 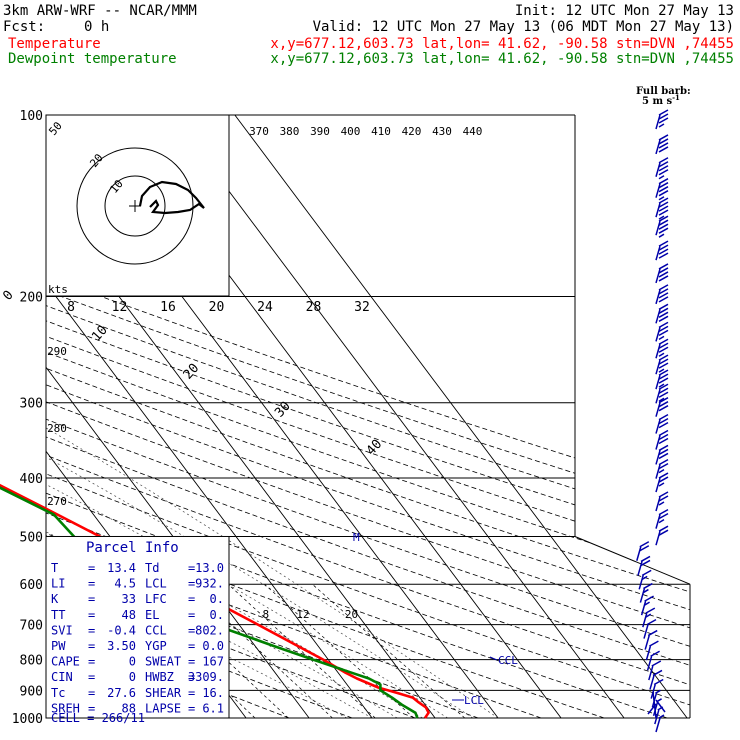 What do you see at coordinates (217, 599) in the screenshot?
I see `parcel-val-LFC: 0.` at bounding box center [217, 599].